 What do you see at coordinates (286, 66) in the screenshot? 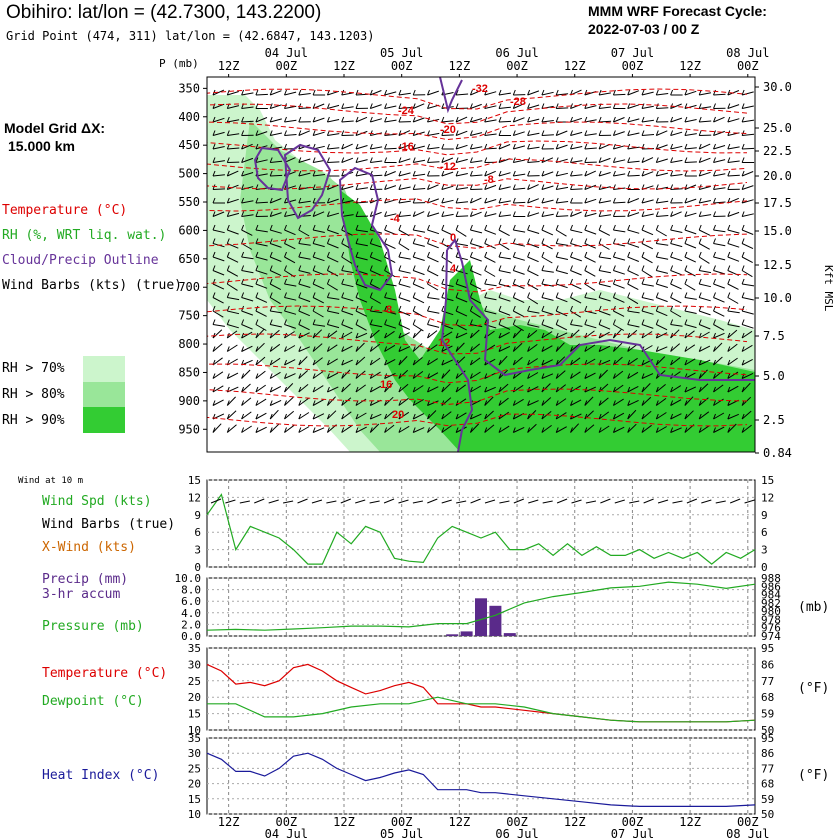
I see `time-tick-top: 00Z` at bounding box center [286, 66].